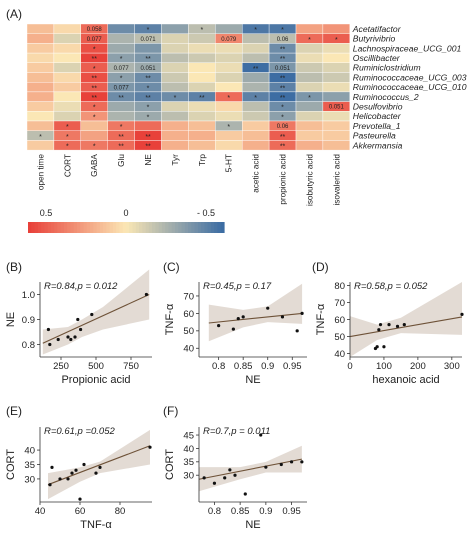 Image resolution: width=475 pixels, height=550 pixels. I want to click on heatmap-column-label: NE, so click(148, 160).